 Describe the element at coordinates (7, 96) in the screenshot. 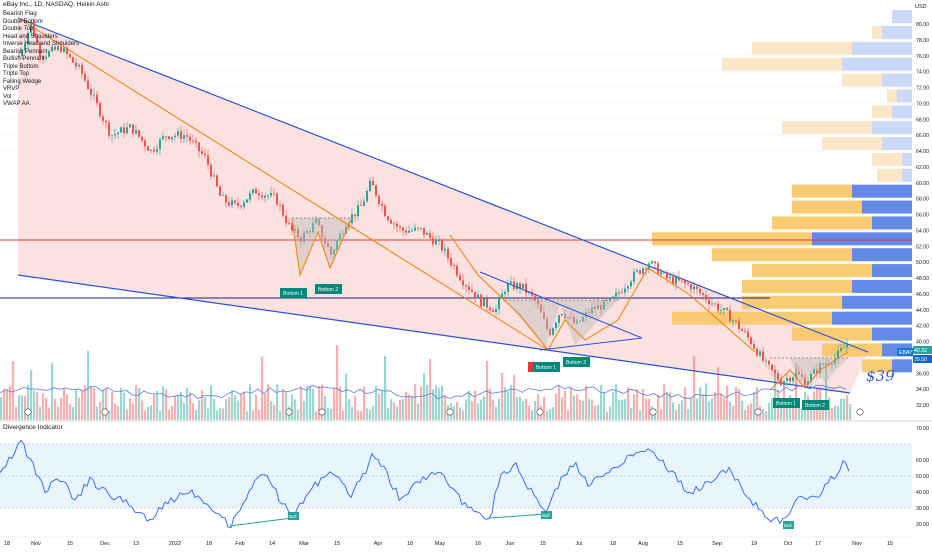

I see `indicator-11: Vol` at that location.